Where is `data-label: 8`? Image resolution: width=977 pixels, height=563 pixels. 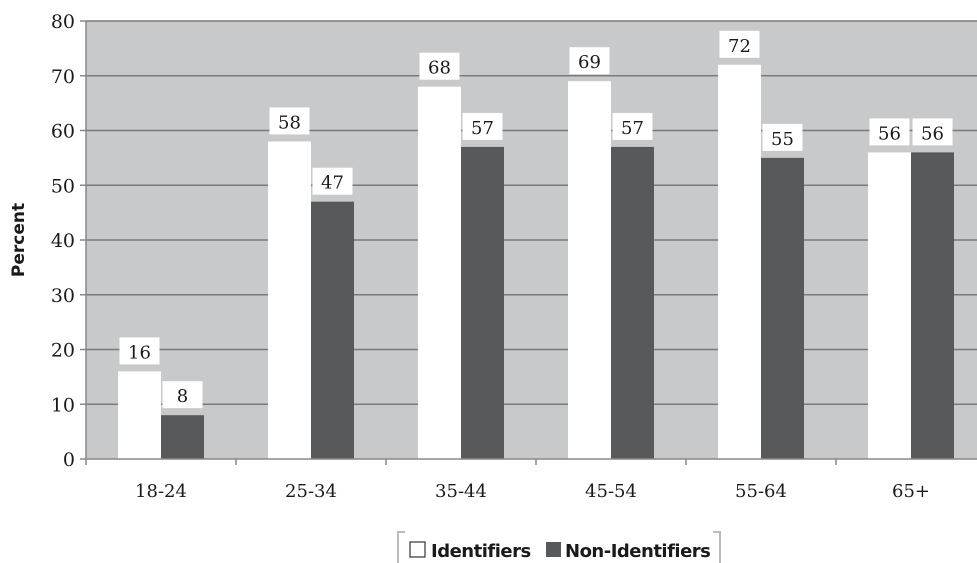
data-label: 8 is located at coordinates (182, 396).